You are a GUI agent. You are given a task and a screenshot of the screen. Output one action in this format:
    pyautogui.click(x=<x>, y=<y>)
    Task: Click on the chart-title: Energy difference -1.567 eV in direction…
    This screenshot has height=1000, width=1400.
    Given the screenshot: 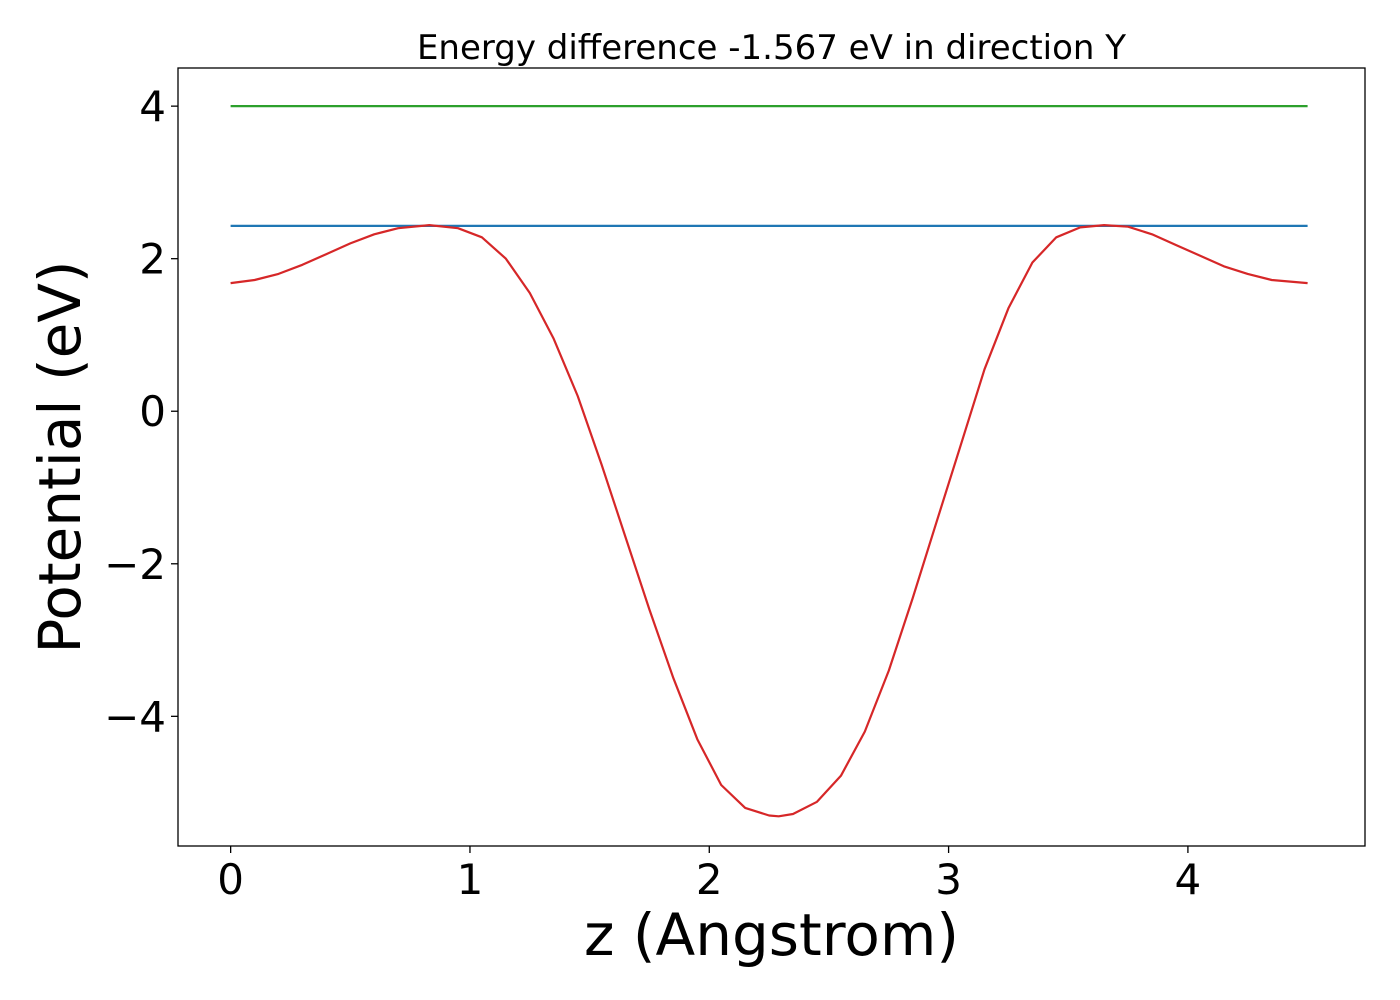 What is the action you would take?
    pyautogui.click(x=771, y=48)
    